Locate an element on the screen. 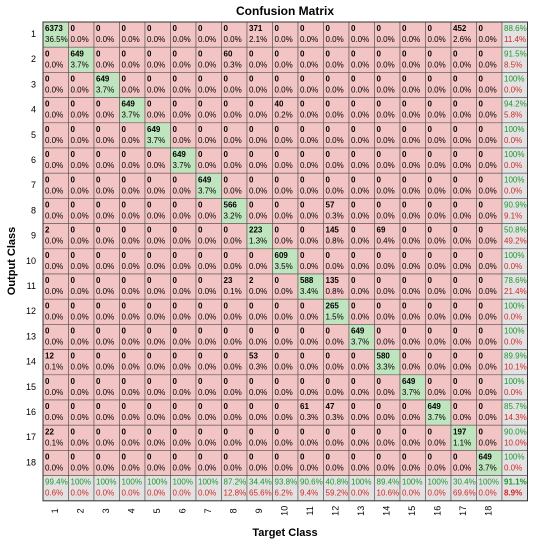  cell-percent: 3.3% is located at coordinates (386, 367).